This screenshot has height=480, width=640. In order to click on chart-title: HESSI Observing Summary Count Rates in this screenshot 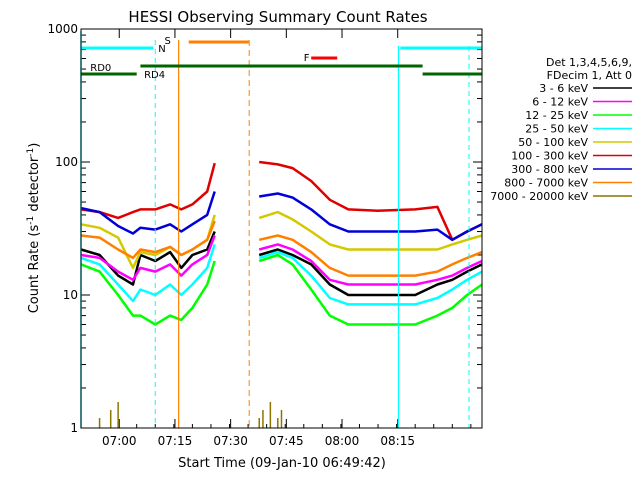, I will do `click(277, 17)`.